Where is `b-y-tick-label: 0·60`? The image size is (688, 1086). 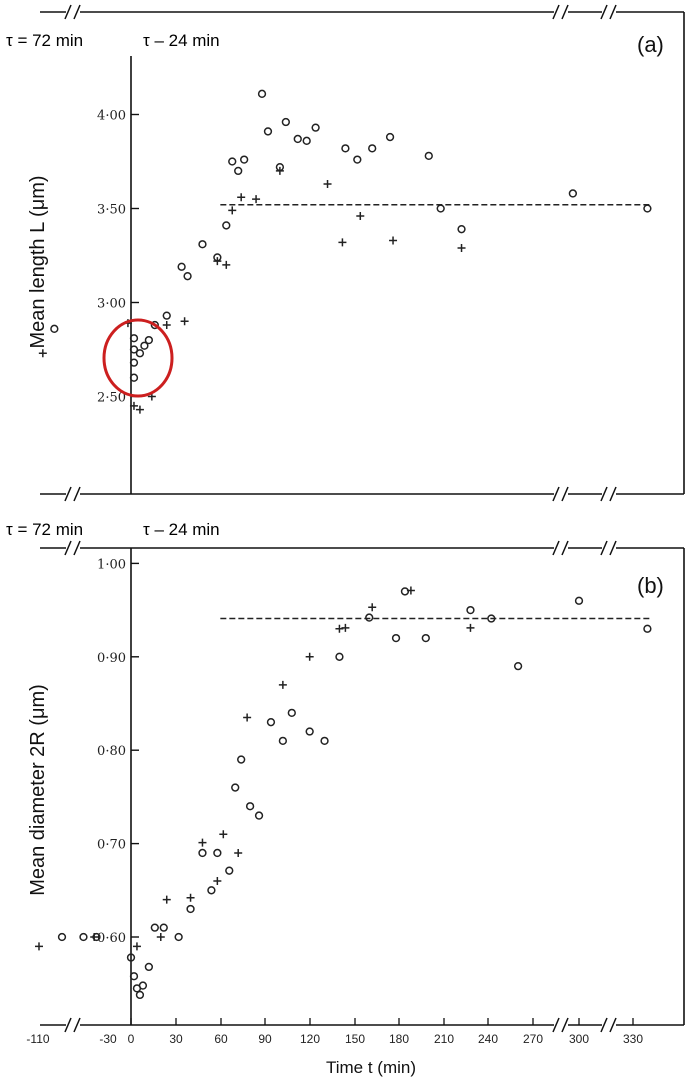
b-y-tick-label: 0·60 is located at coordinates (111, 938).